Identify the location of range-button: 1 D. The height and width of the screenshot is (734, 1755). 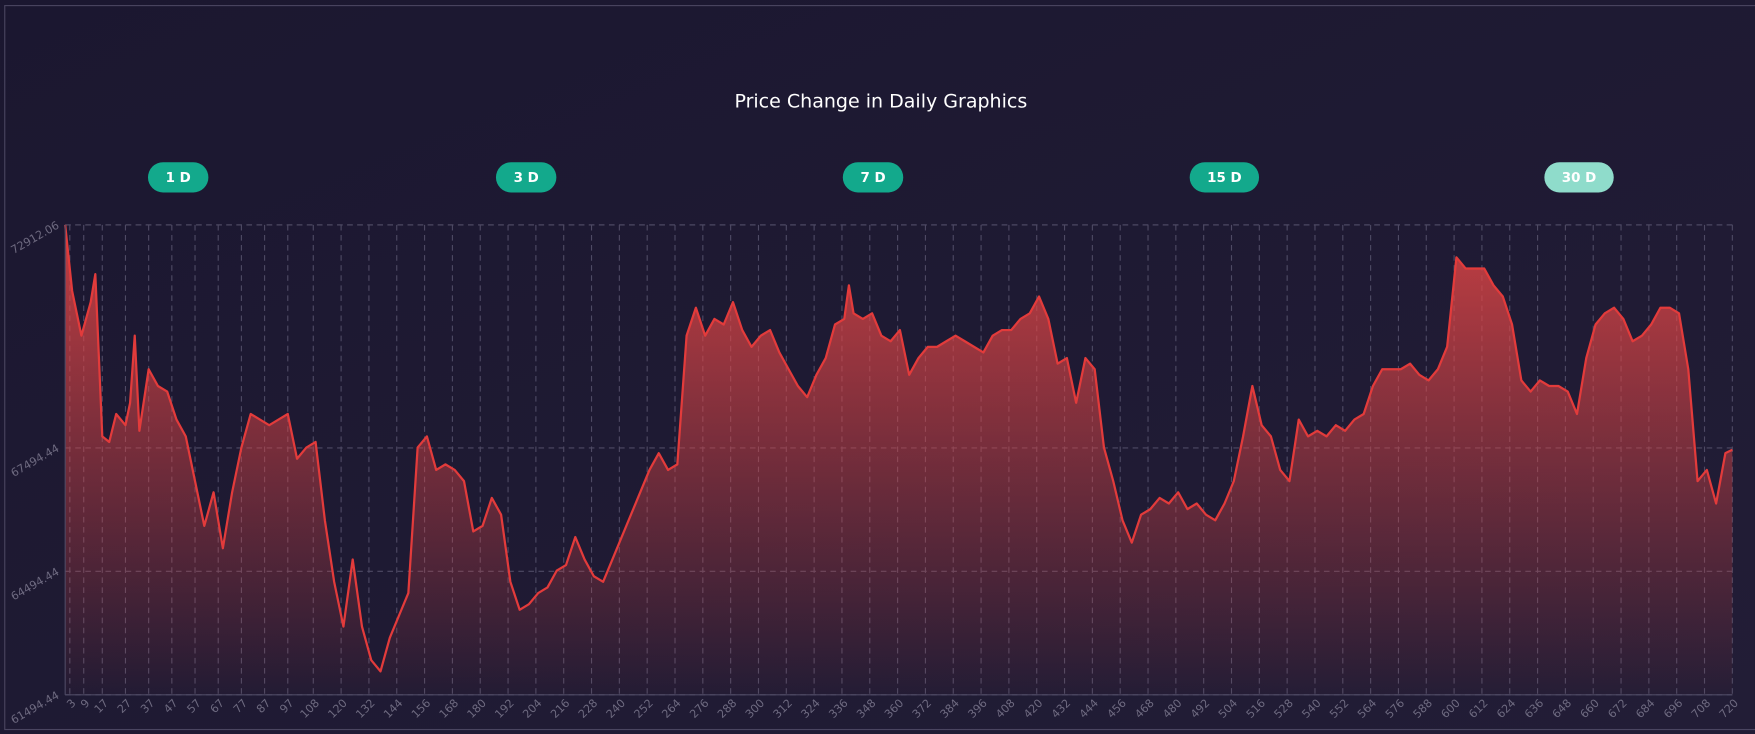
(178, 177).